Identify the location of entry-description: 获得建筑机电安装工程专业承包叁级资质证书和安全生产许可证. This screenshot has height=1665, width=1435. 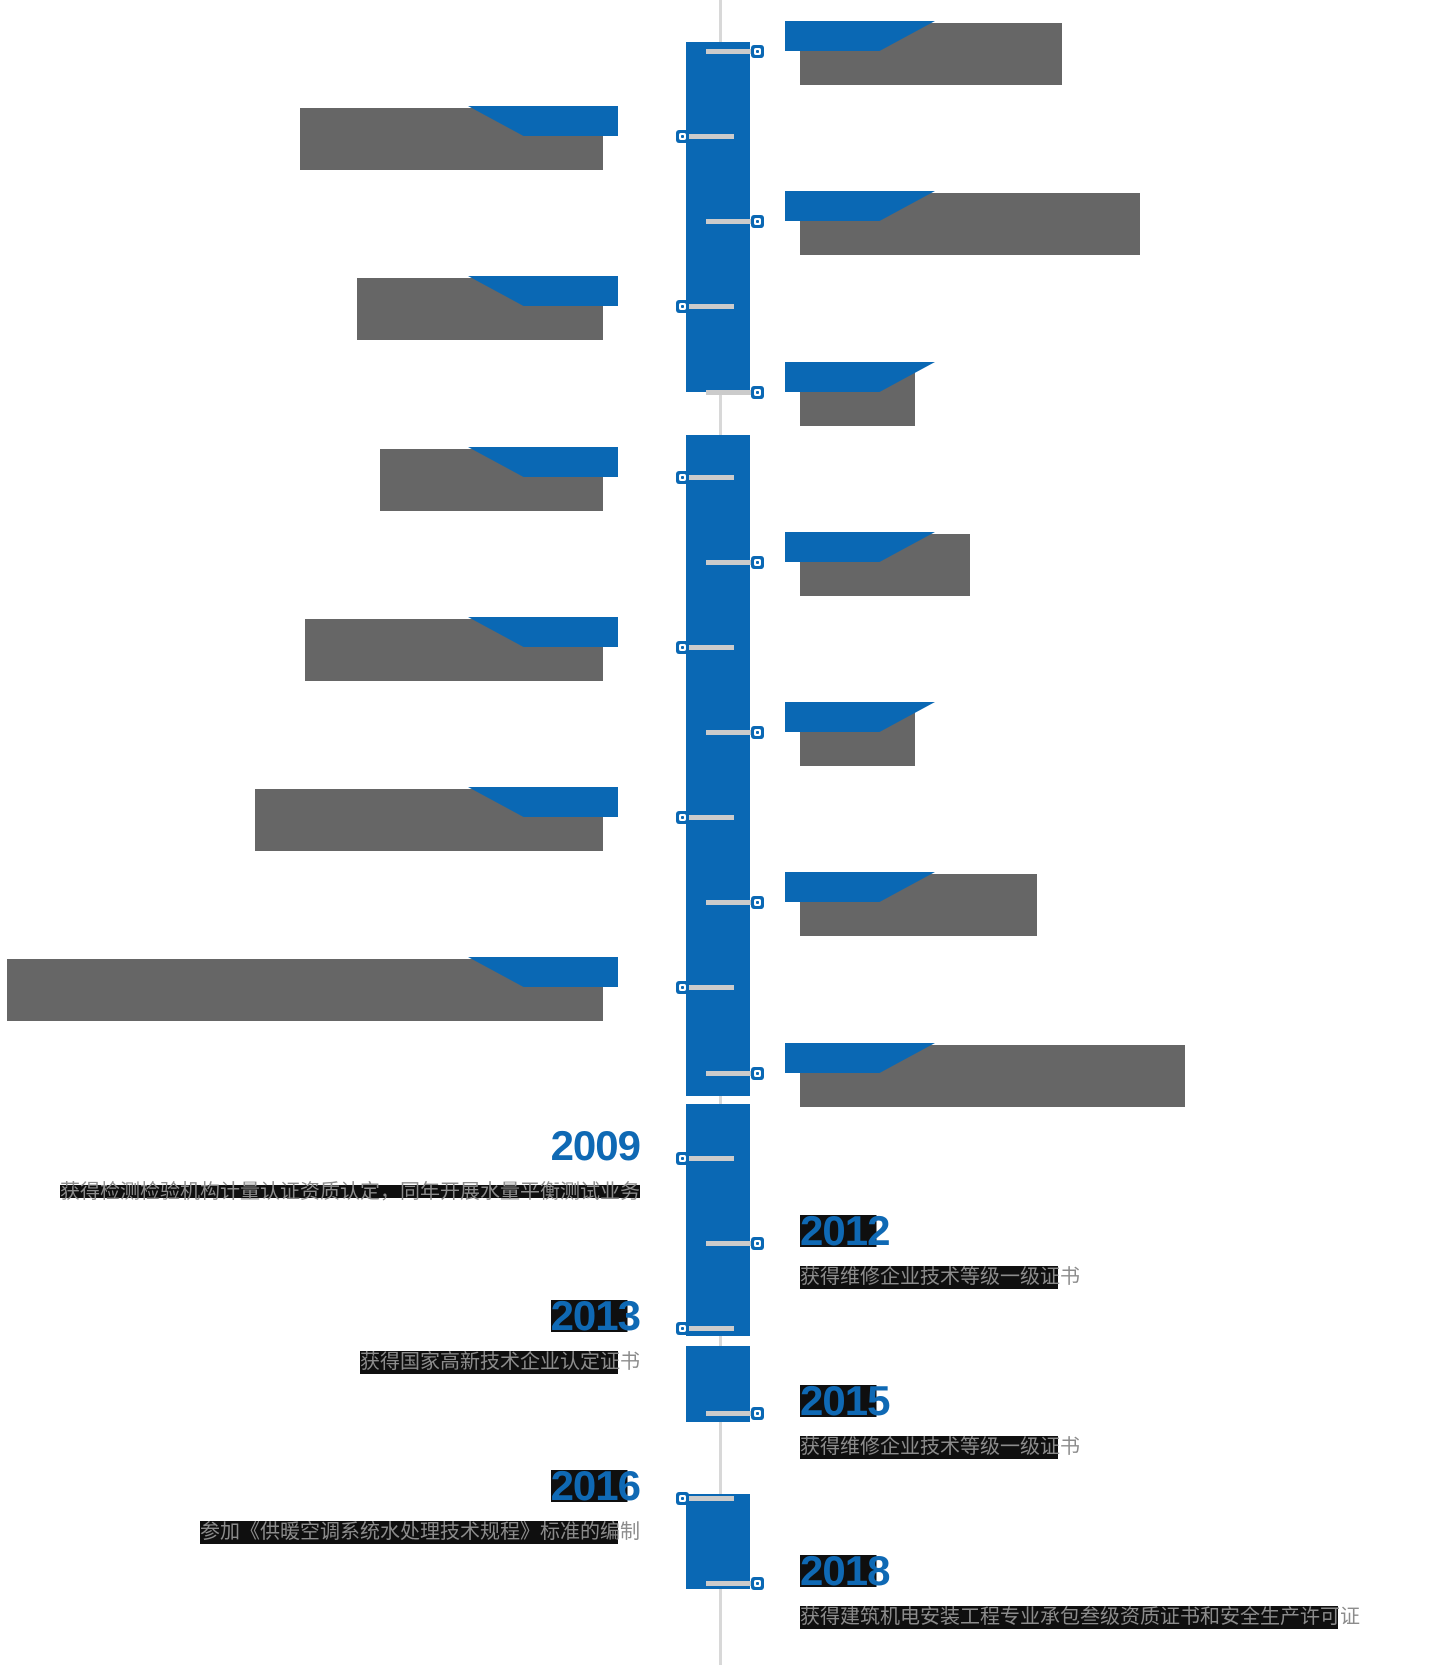
(1080, 1617).